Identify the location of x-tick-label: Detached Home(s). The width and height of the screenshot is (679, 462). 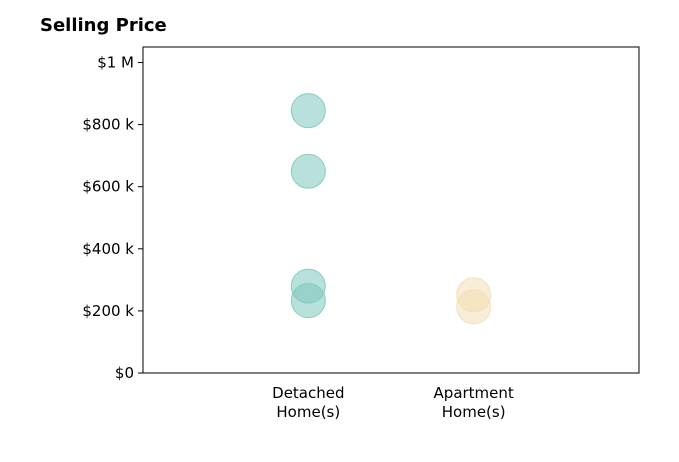
(308, 402).